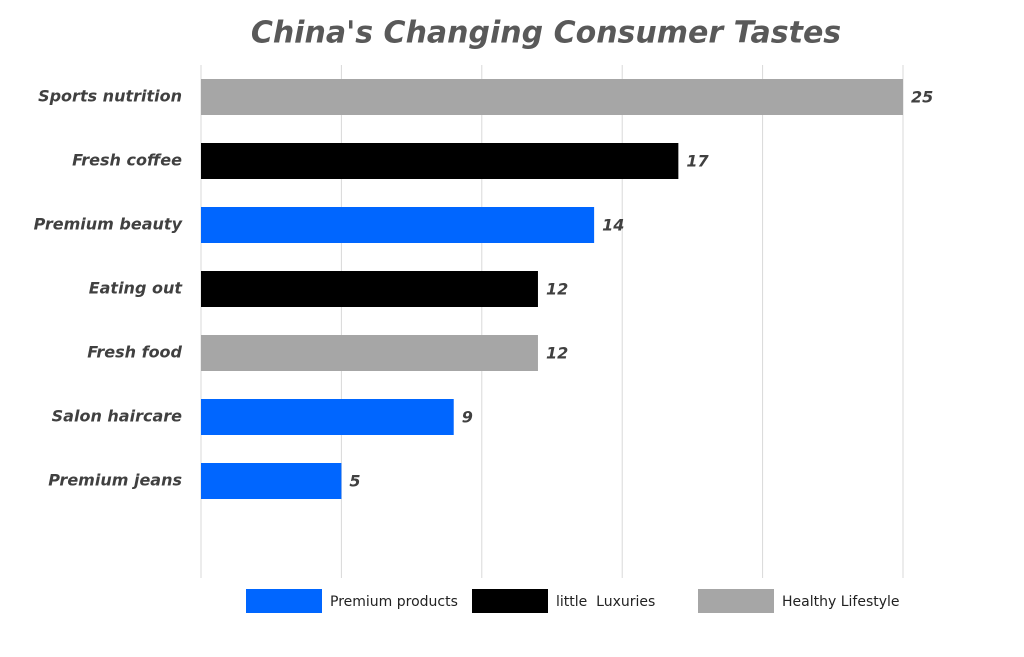 This screenshot has width=1024, height=657. Describe the element at coordinates (136, 288) in the screenshot. I see `category-label: Eating out` at that location.